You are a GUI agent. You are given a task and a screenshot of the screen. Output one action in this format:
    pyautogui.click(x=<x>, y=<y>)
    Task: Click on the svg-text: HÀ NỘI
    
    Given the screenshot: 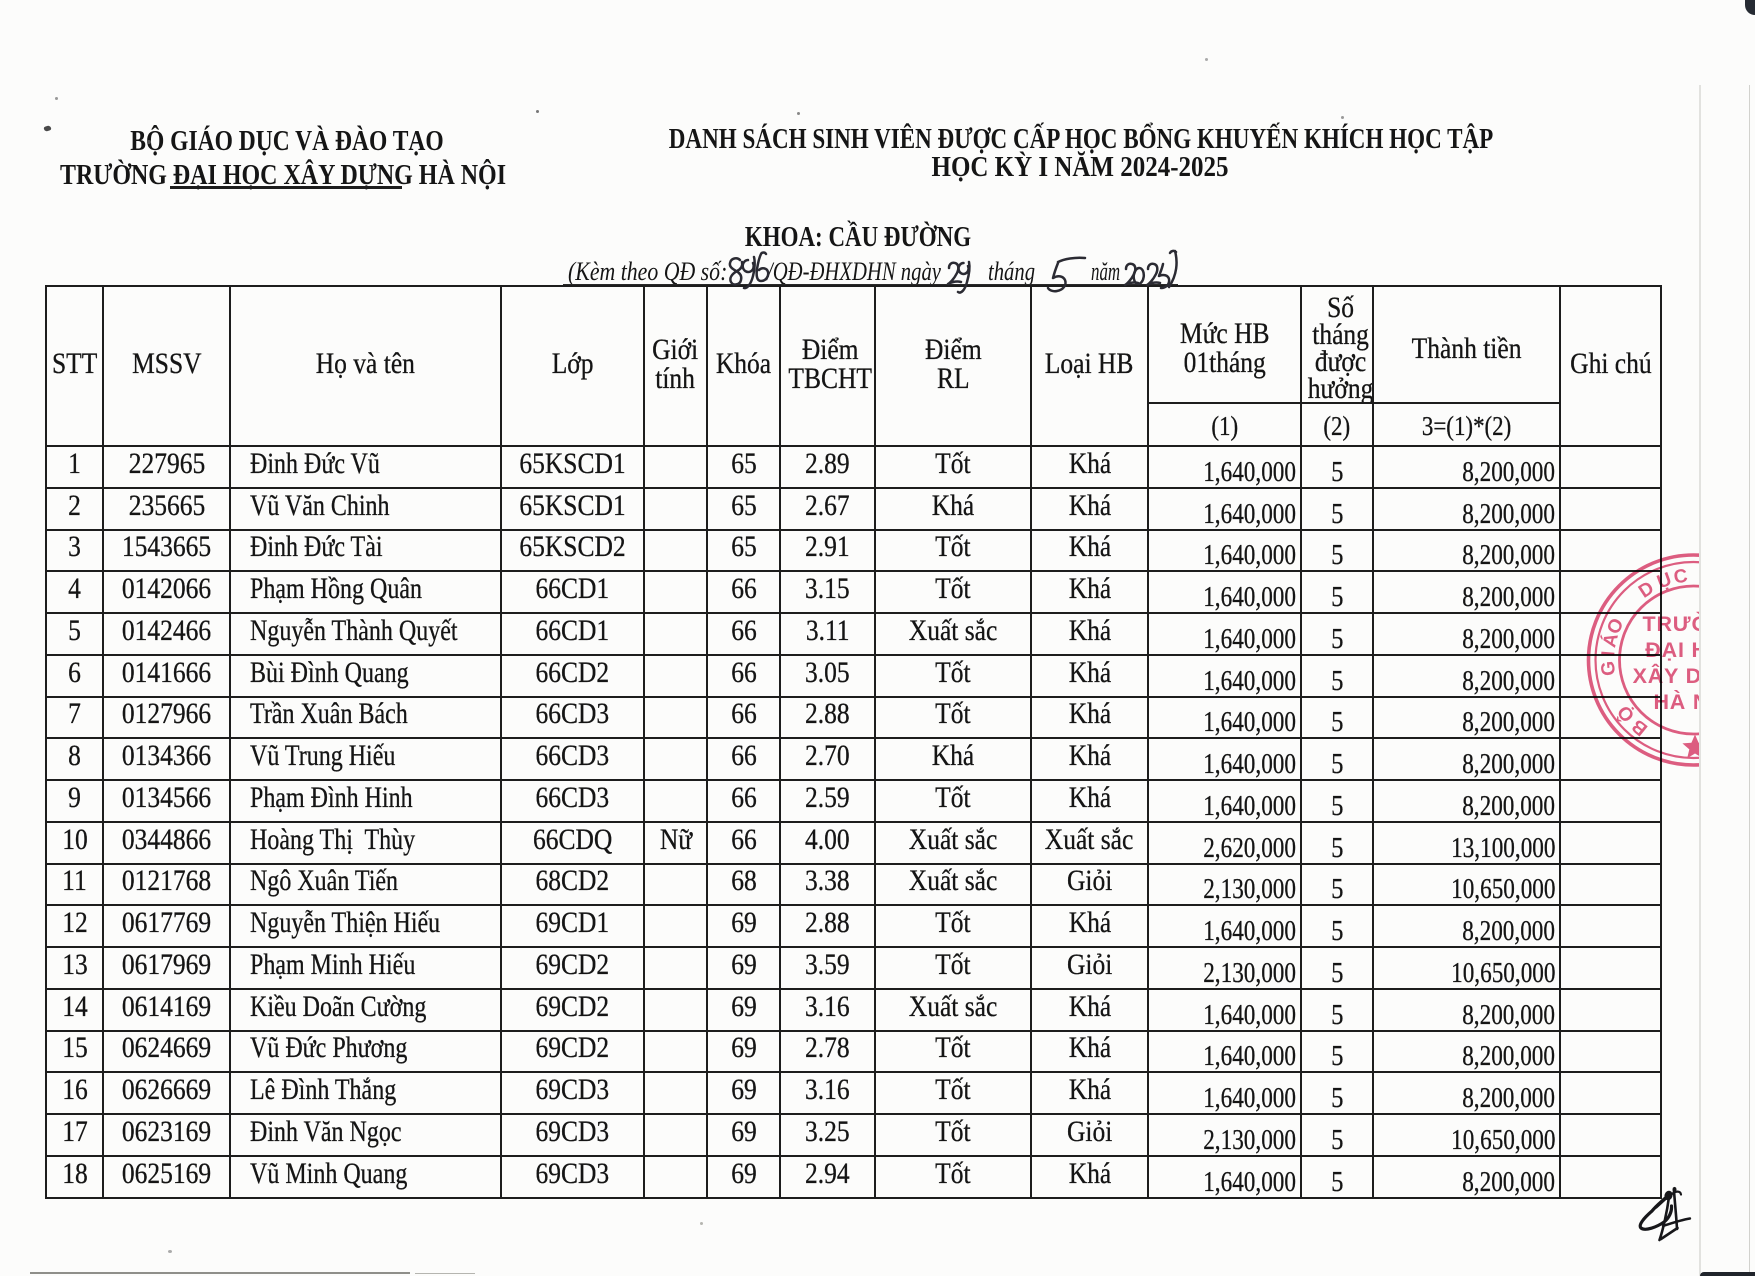 What is the action you would take?
    pyautogui.click(x=1676, y=701)
    